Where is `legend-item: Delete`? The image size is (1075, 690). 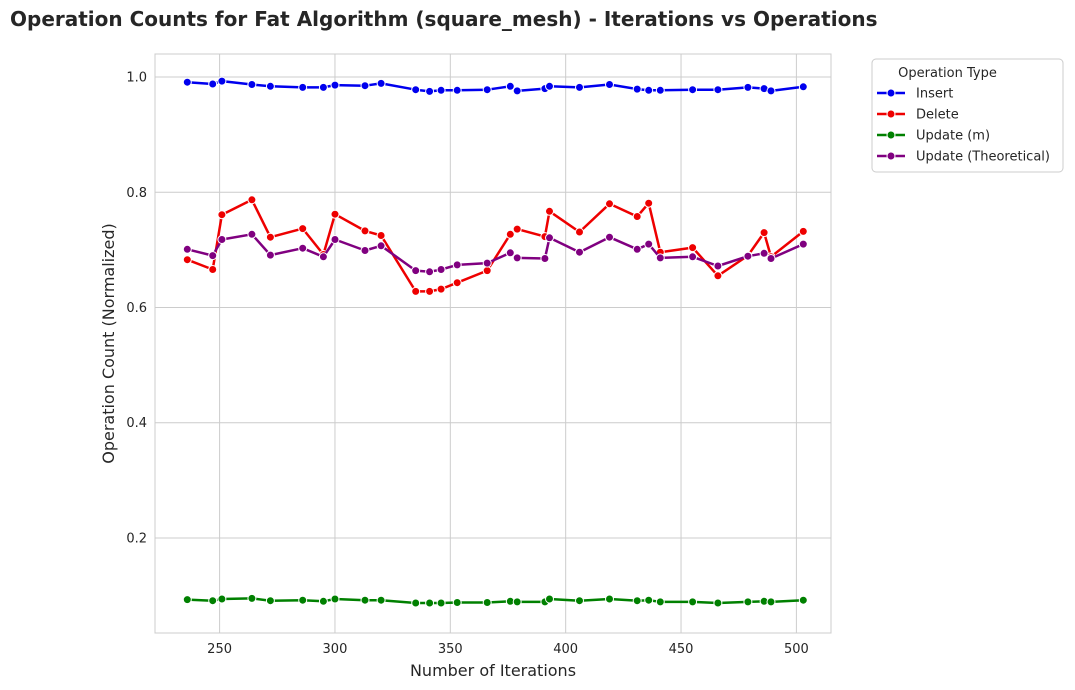
legend-item: Delete is located at coordinates (918, 115).